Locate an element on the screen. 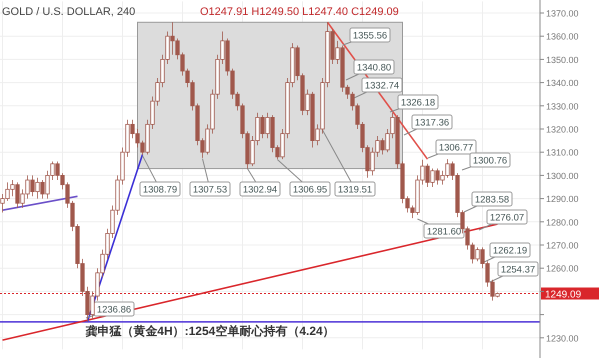 The height and width of the screenshot is (358, 600). annotation: 1319.51 is located at coordinates (355, 190).